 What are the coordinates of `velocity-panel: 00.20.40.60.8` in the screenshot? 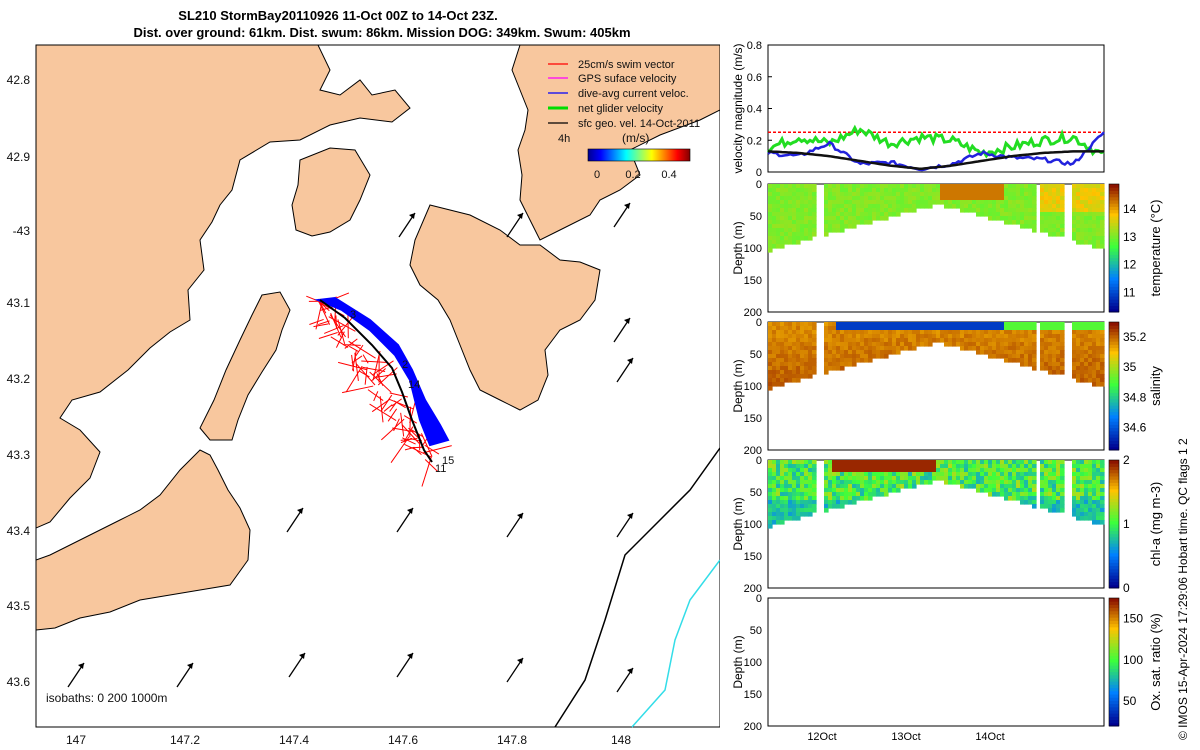 It's located at (926, 109).